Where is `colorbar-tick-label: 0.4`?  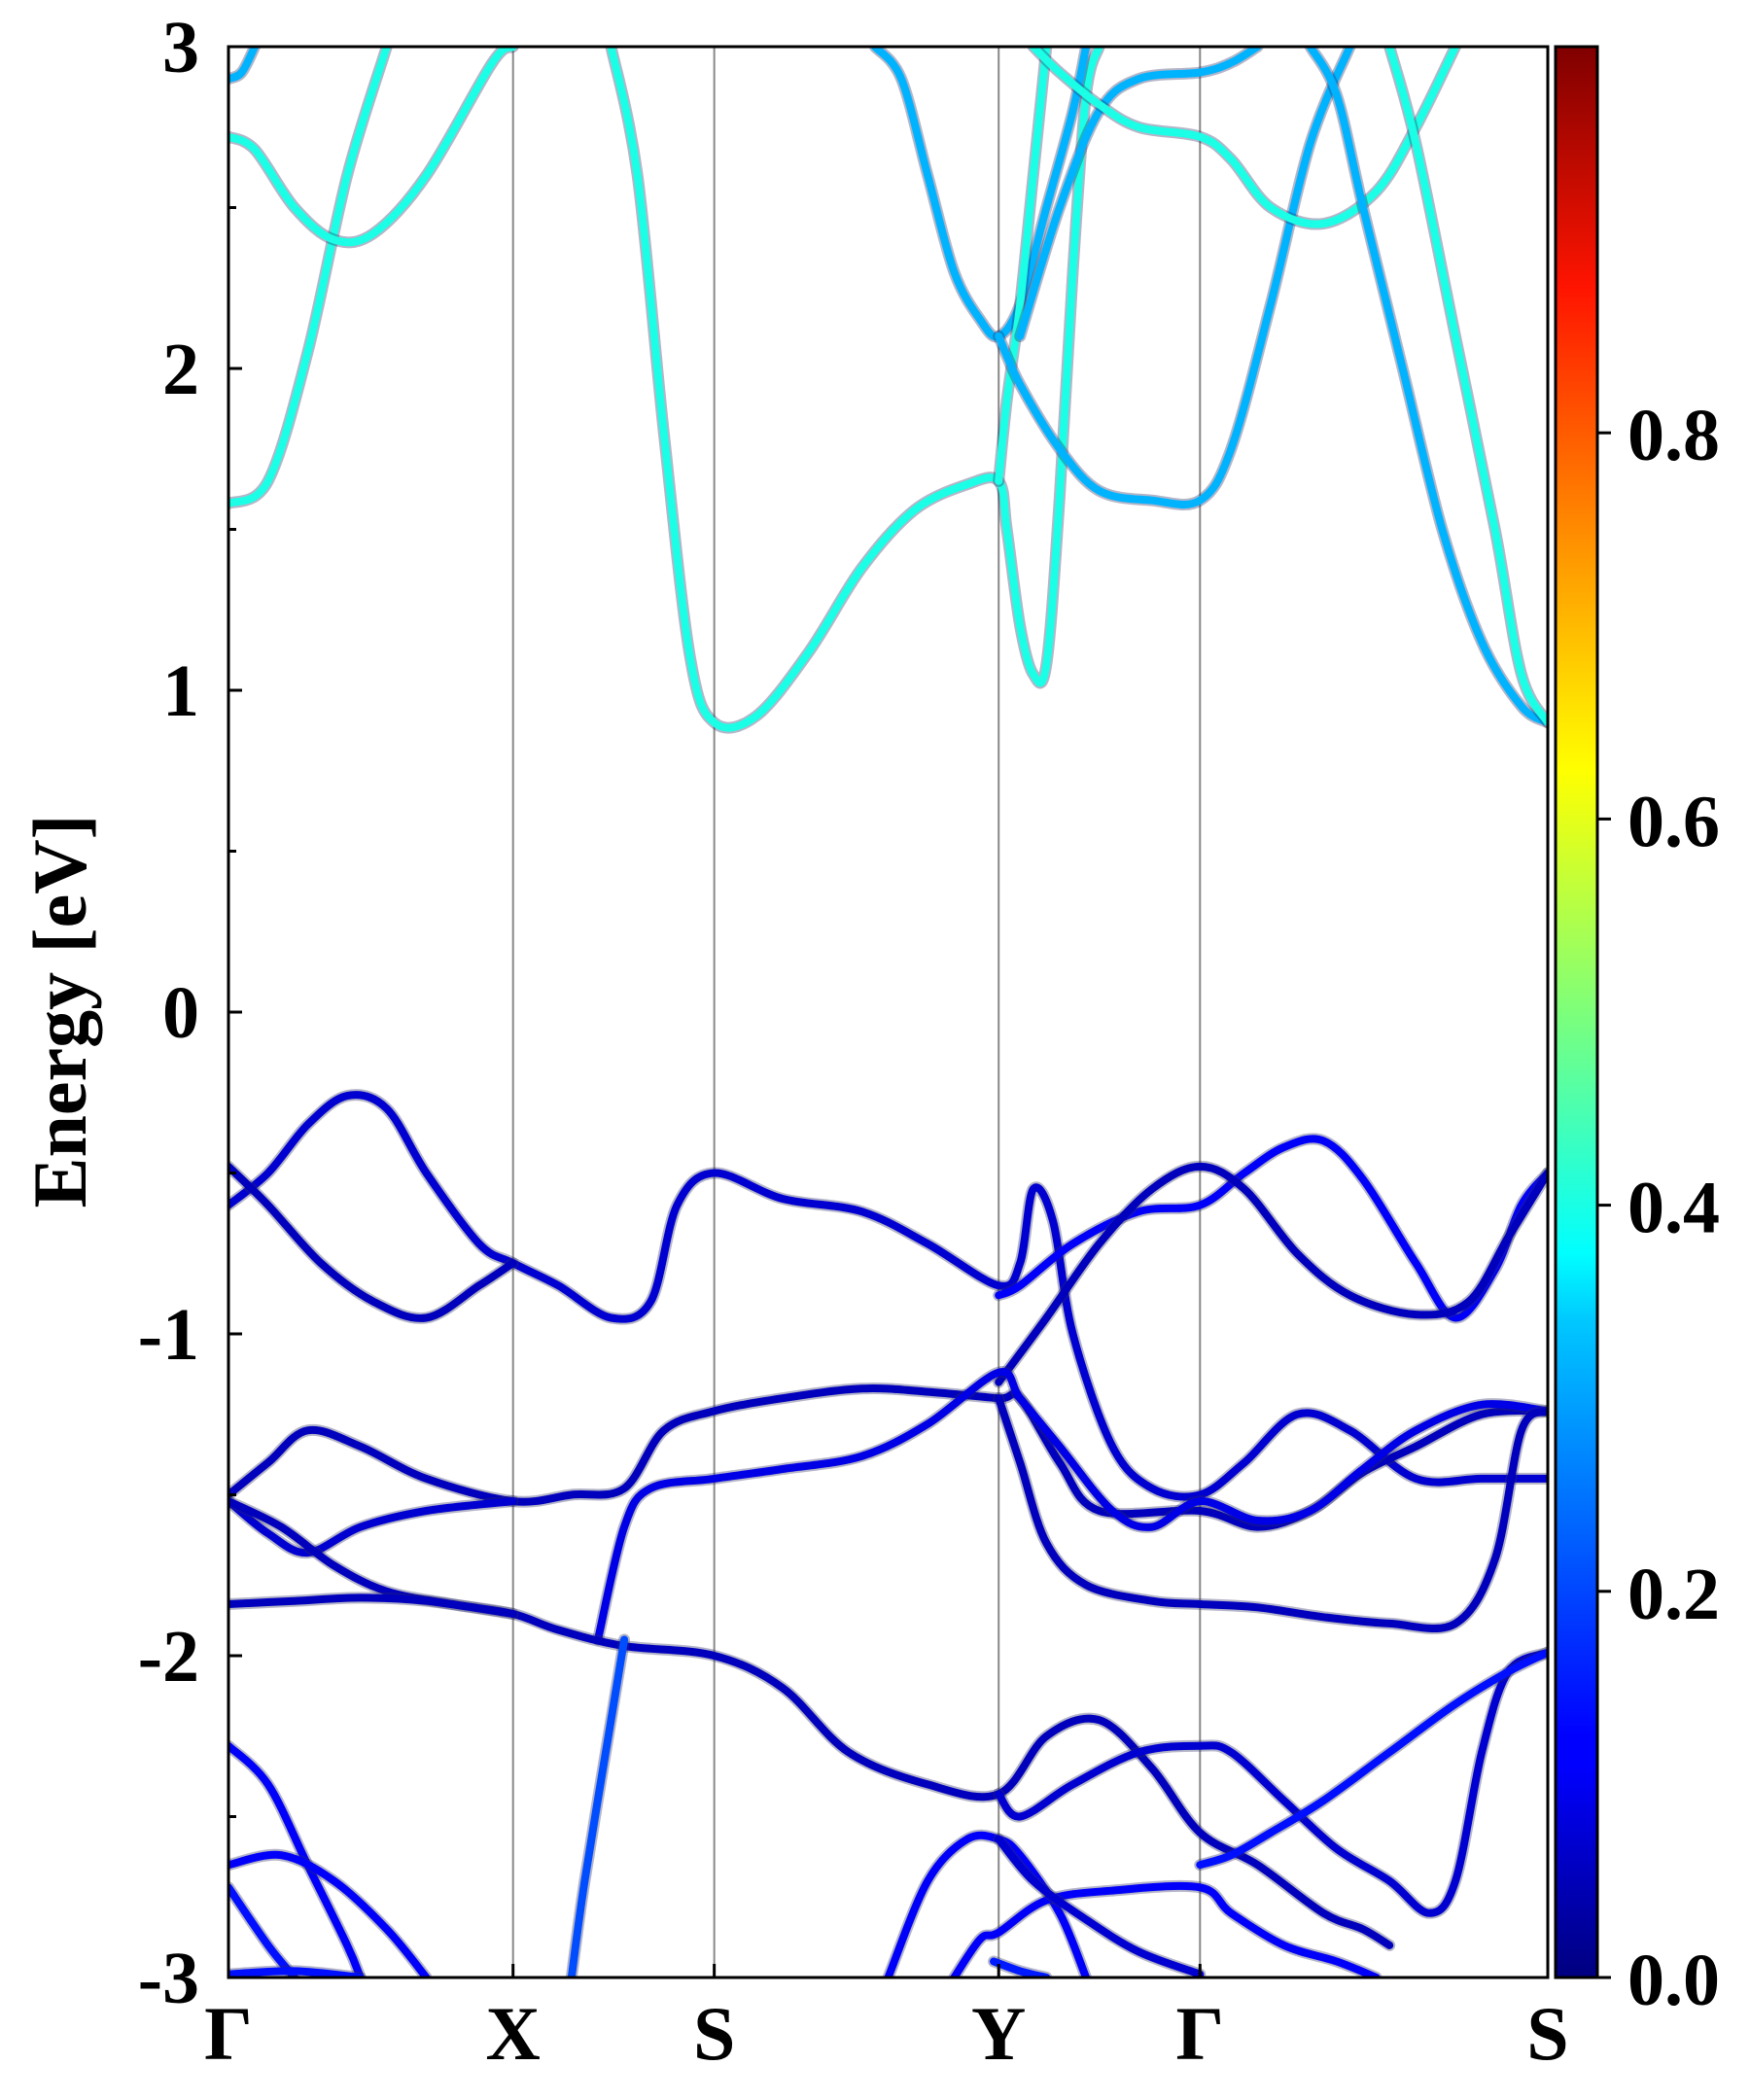 colorbar-tick-label: 0.4 is located at coordinates (1674, 1208).